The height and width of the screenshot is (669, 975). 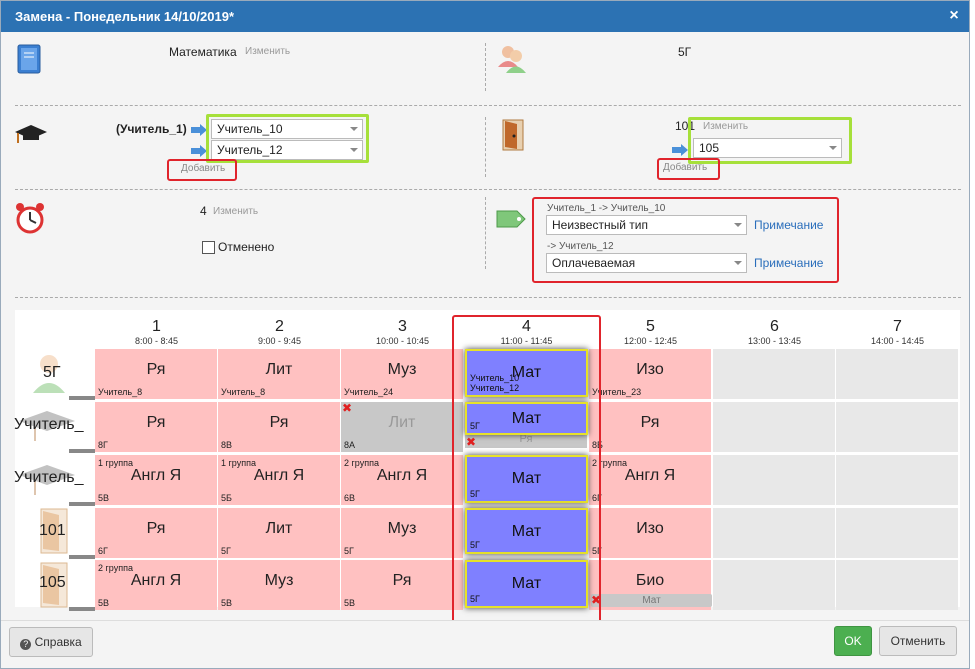 What do you see at coordinates (726, 126) in the screenshot?
I see `room-change-link: Изменить` at bounding box center [726, 126].